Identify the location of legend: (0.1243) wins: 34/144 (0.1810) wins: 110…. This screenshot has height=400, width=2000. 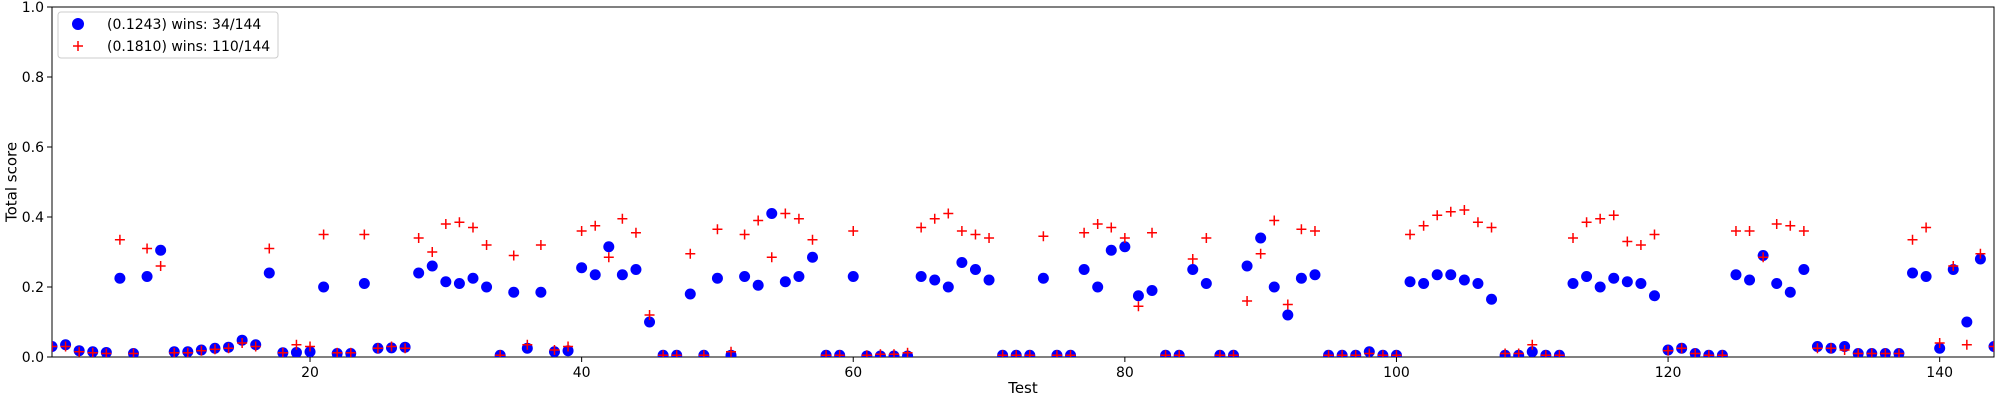
(168, 35).